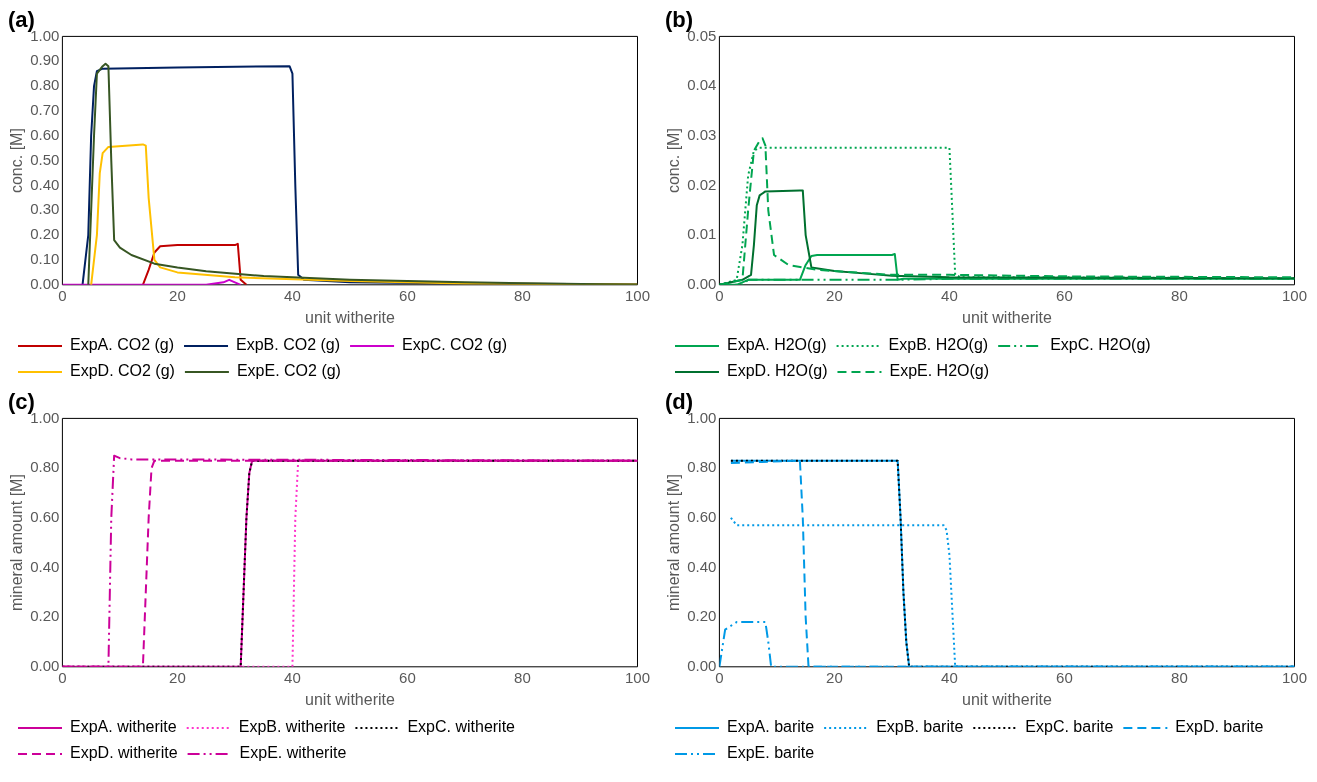 This screenshot has width=1317, height=782. What do you see at coordinates (454, 345) in the screenshot?
I see `legend-label: ExpC. CO2 (g)` at bounding box center [454, 345].